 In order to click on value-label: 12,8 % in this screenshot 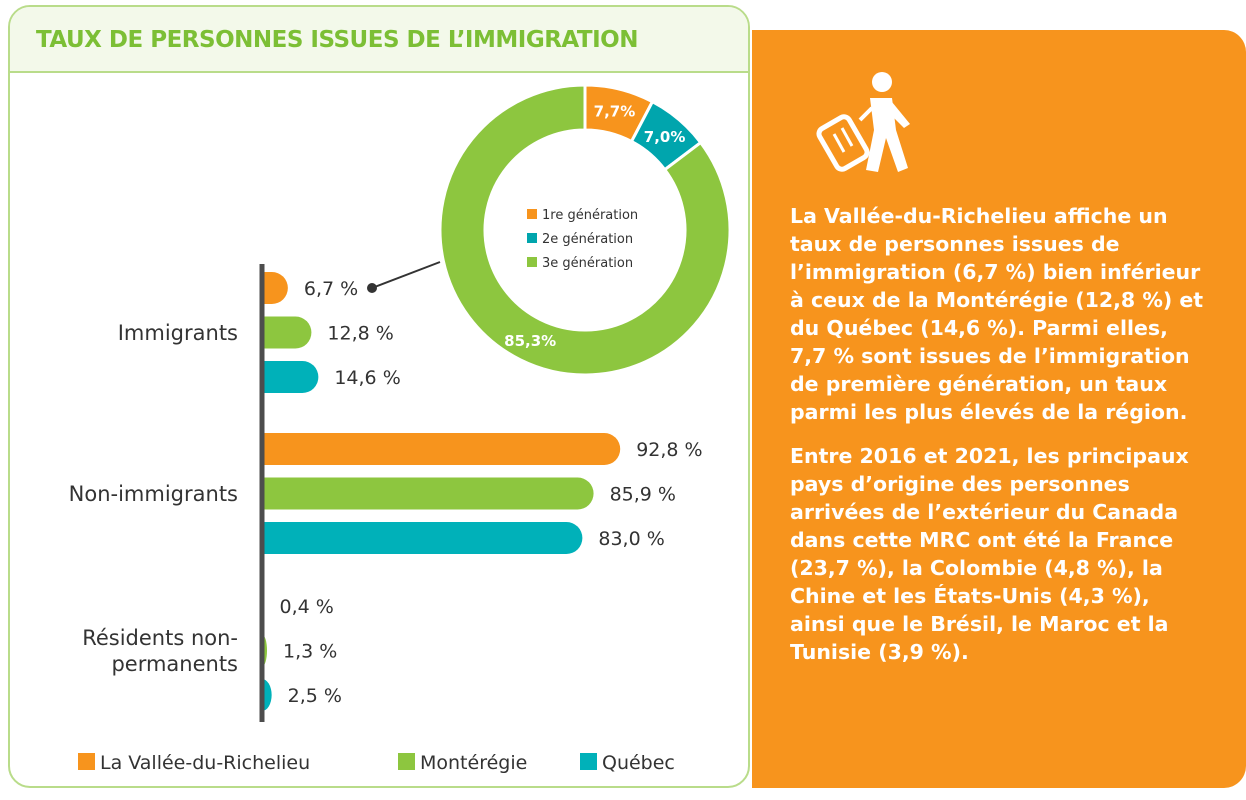, I will do `click(360, 334)`.